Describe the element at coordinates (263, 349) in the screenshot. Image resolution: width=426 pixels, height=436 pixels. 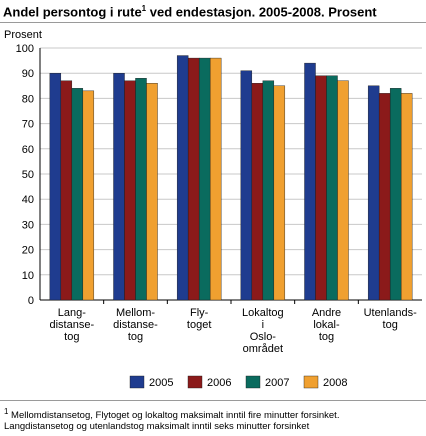
I see `x-category-label-line: området` at that location.